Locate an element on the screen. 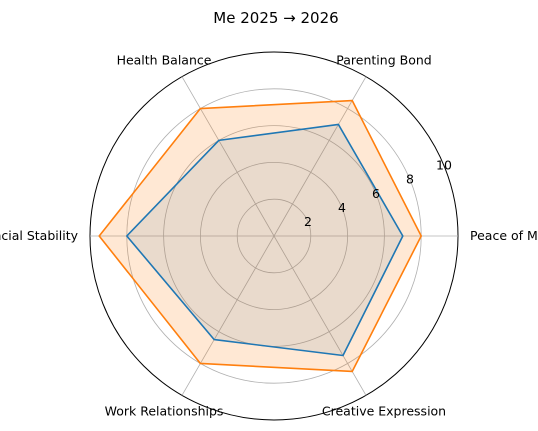  radial-tick-label: 10 is located at coordinates (444, 165).